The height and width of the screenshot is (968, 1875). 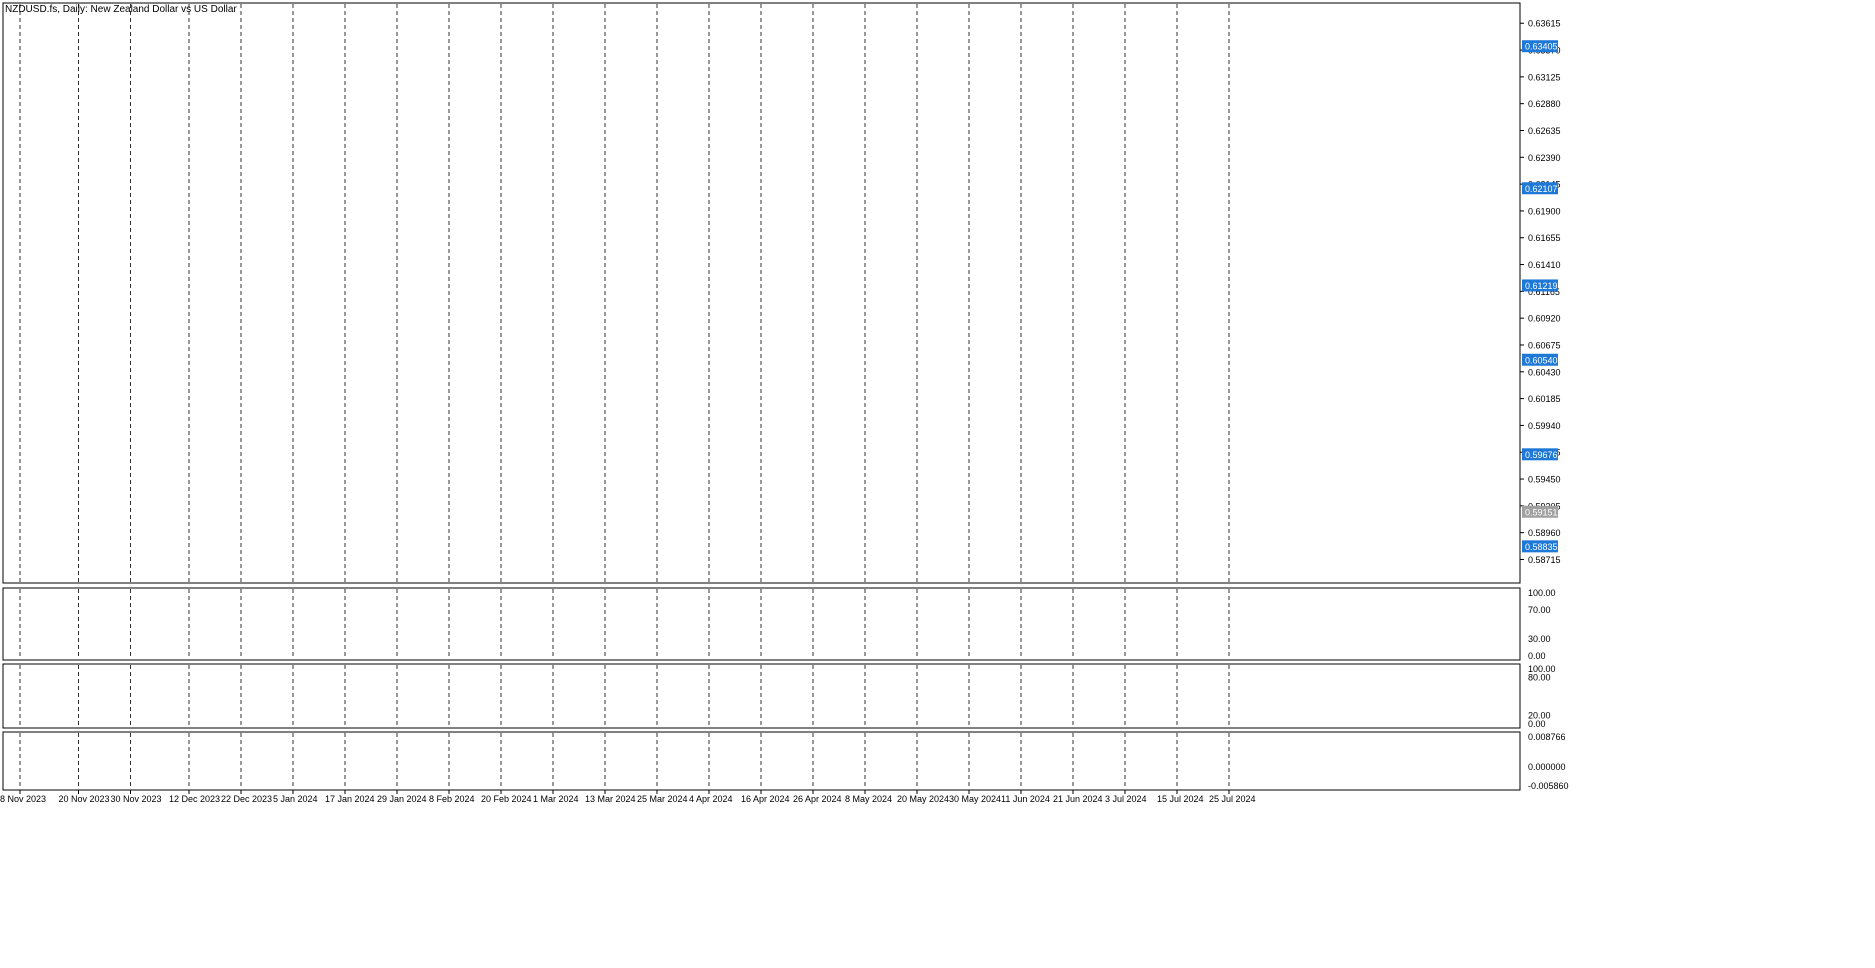 I want to click on rsi-axis-label: 100.00, so click(x=1542, y=593).